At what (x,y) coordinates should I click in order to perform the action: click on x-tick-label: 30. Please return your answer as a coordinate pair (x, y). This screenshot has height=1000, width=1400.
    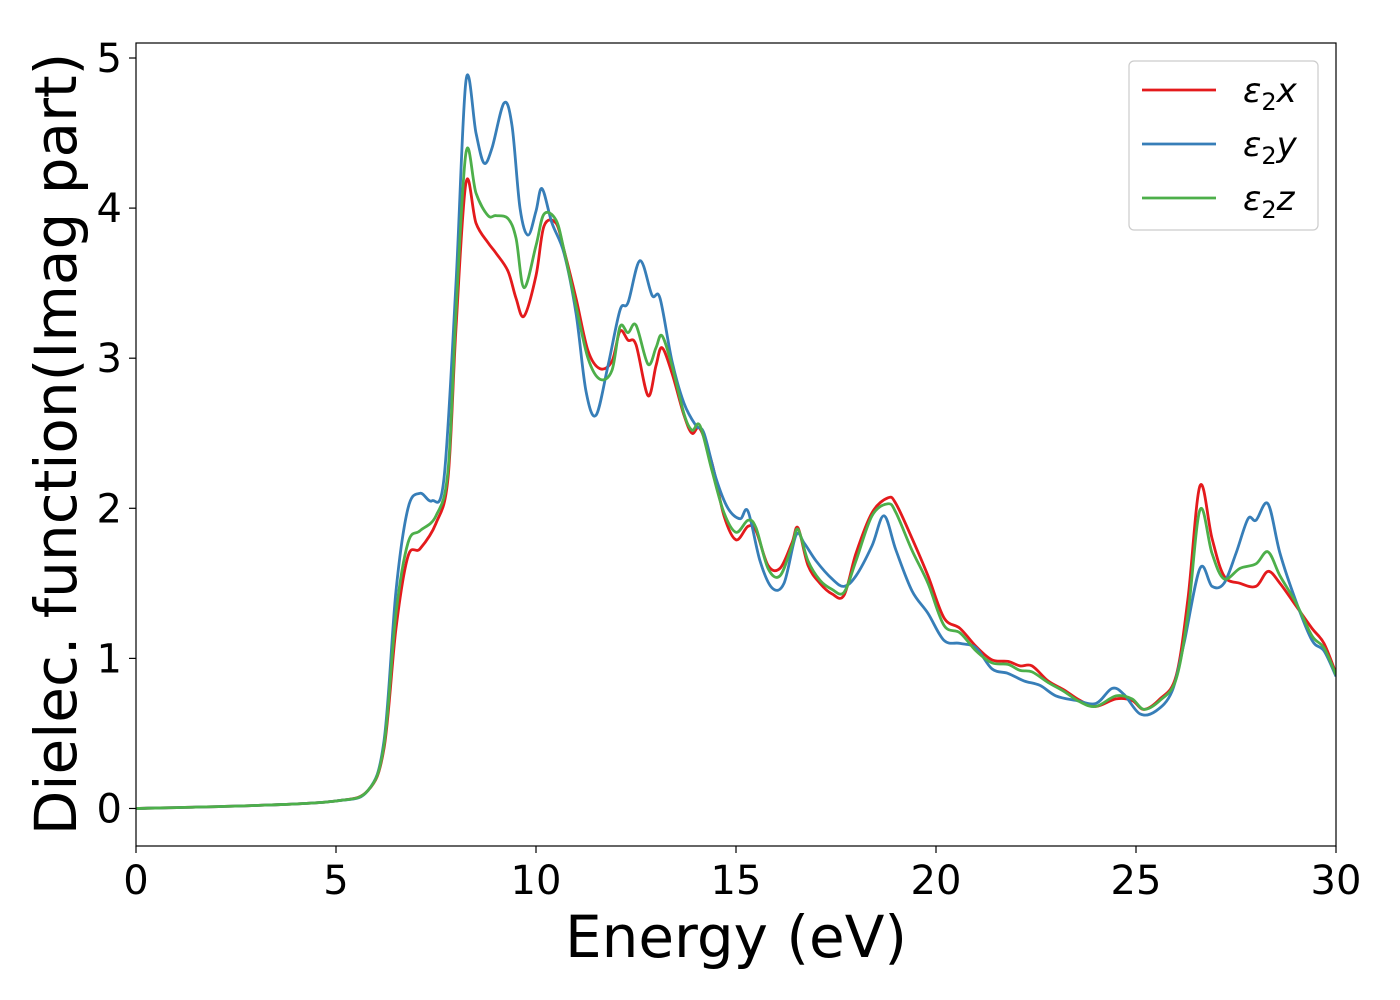
    Looking at the image, I should click on (1336, 881).